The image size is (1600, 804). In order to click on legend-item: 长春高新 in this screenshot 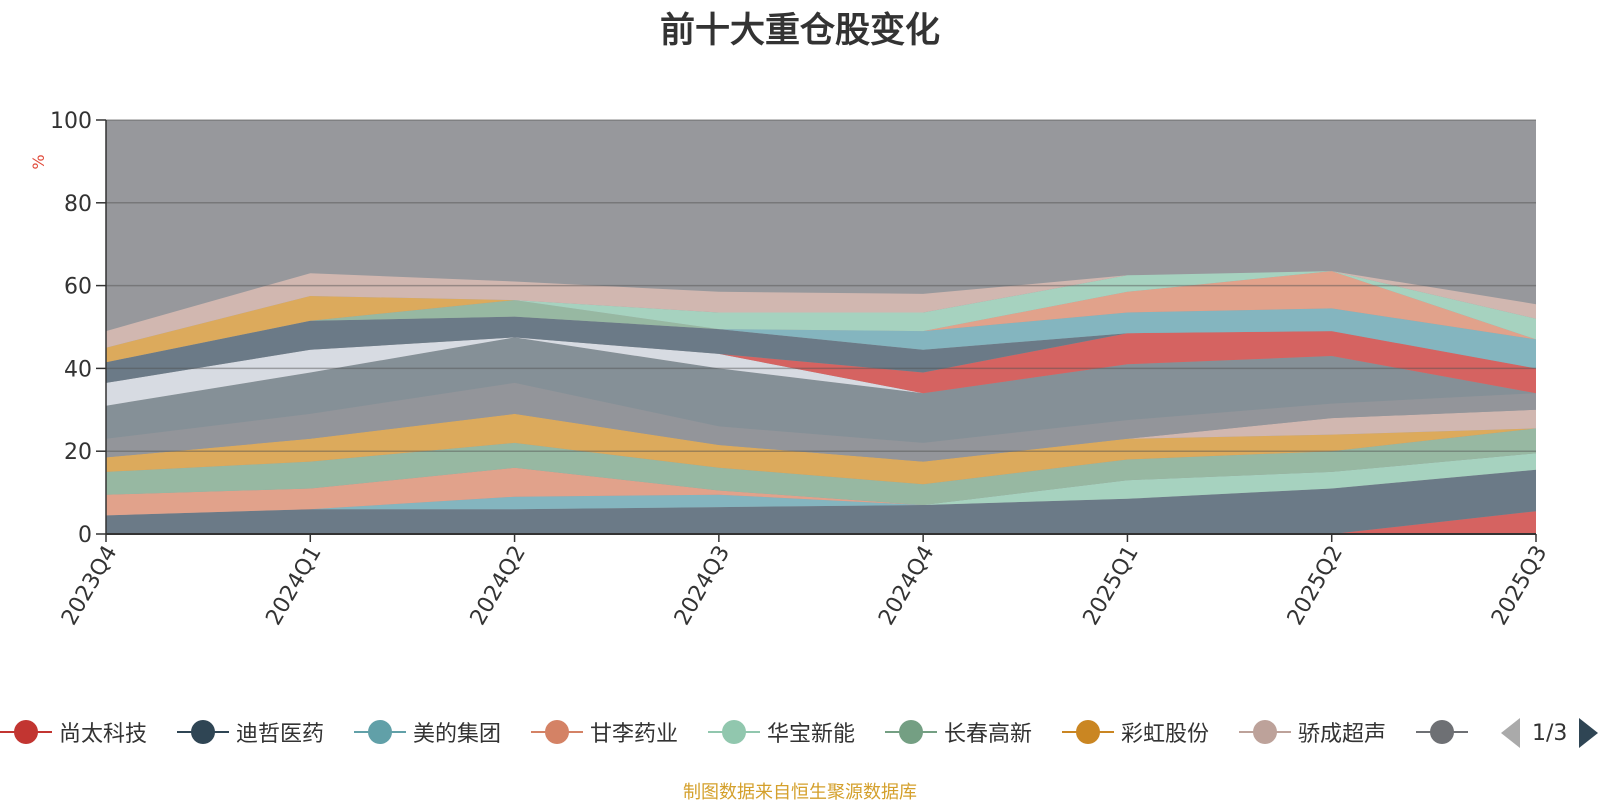, I will do `click(958, 732)`.